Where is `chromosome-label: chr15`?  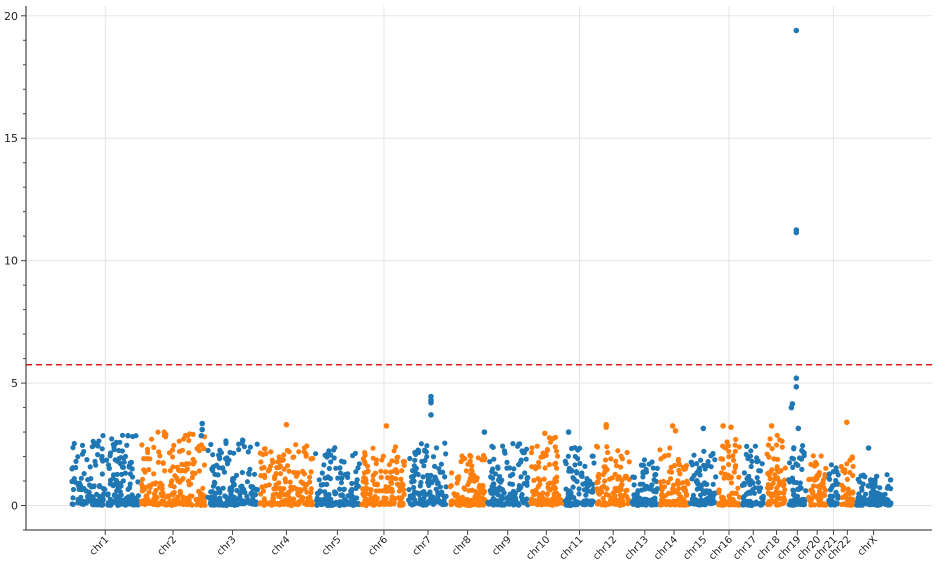
chromosome-label: chr15 is located at coordinates (695, 548).